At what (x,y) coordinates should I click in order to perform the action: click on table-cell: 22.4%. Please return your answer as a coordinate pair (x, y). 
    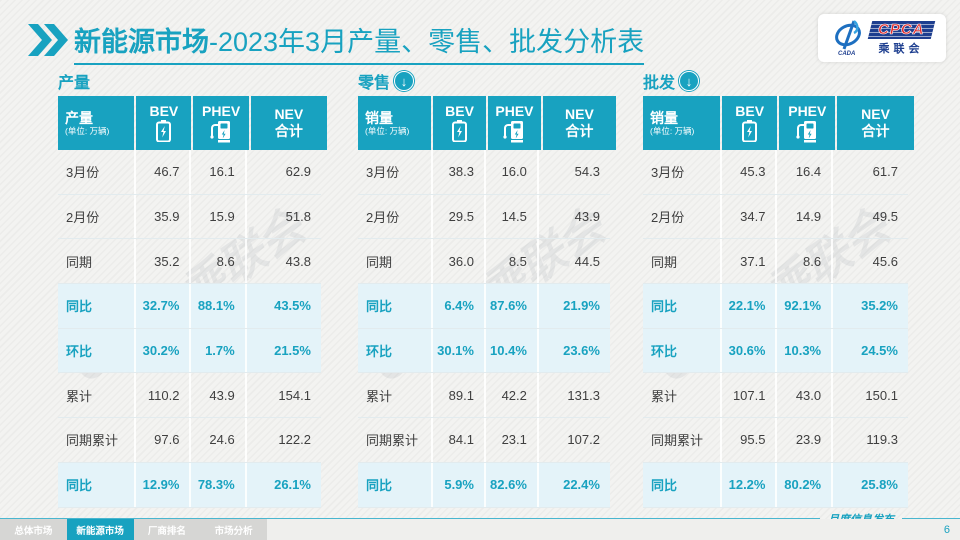
    Looking at the image, I should click on (573, 484).